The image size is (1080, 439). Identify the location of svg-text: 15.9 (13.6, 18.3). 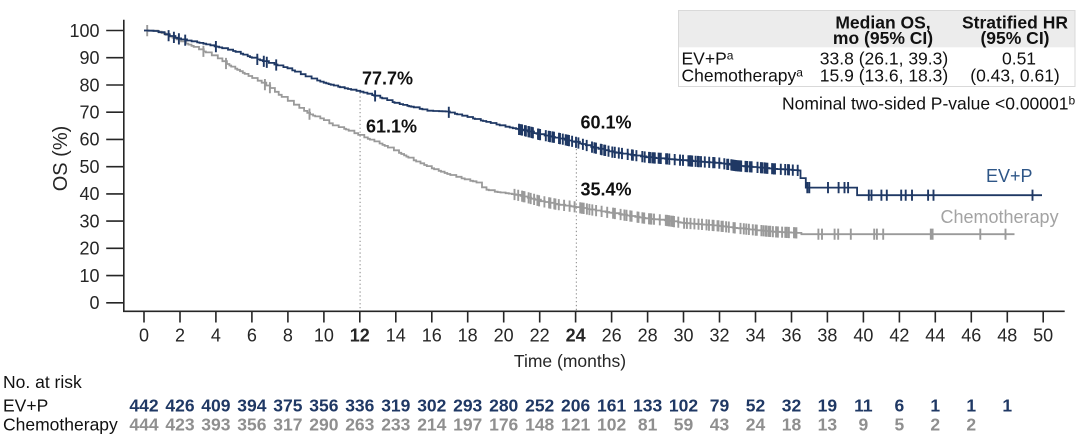
(884, 76).